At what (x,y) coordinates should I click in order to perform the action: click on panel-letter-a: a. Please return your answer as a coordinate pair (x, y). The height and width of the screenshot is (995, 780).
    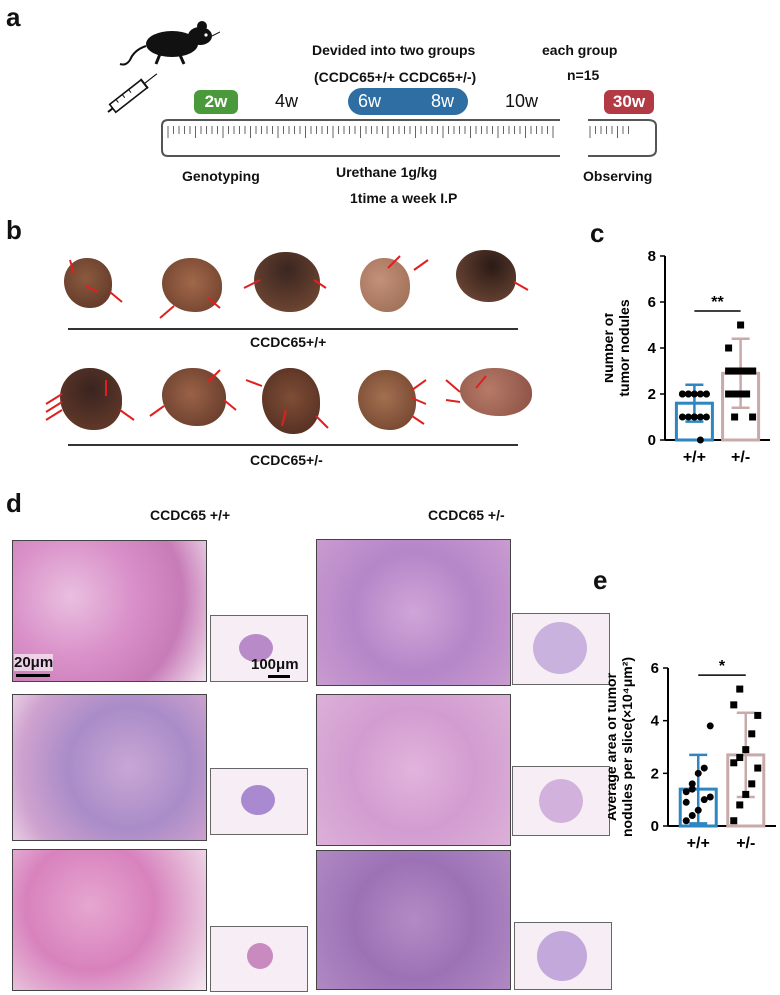
    Looking at the image, I should click on (13, 17).